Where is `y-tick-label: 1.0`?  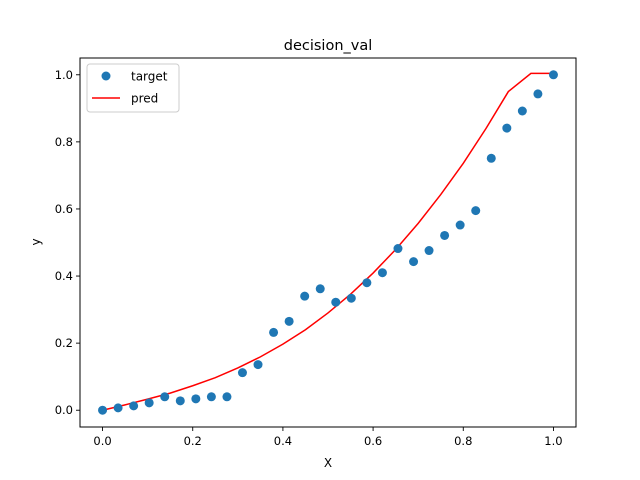
y-tick-label: 1.0 is located at coordinates (64, 75).